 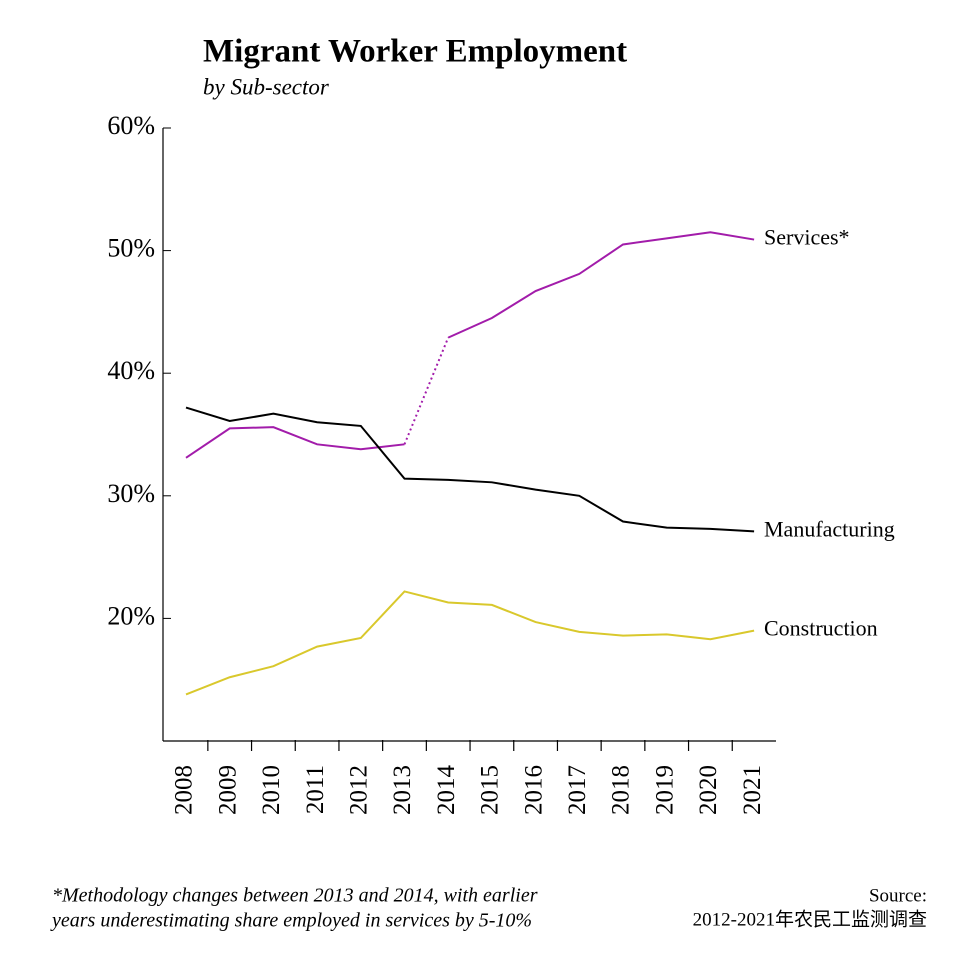 What do you see at coordinates (577, 790) in the screenshot?
I see `x-tick-label: 2017` at bounding box center [577, 790].